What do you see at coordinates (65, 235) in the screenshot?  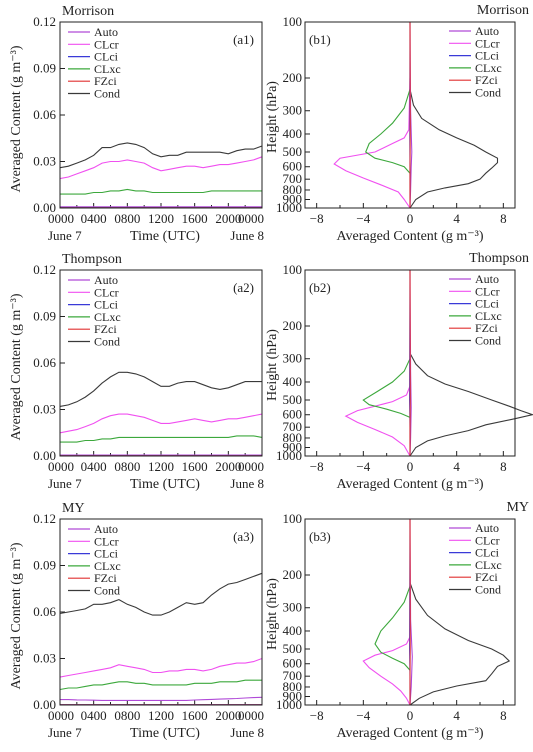 I see `date-label-start: June 7` at bounding box center [65, 235].